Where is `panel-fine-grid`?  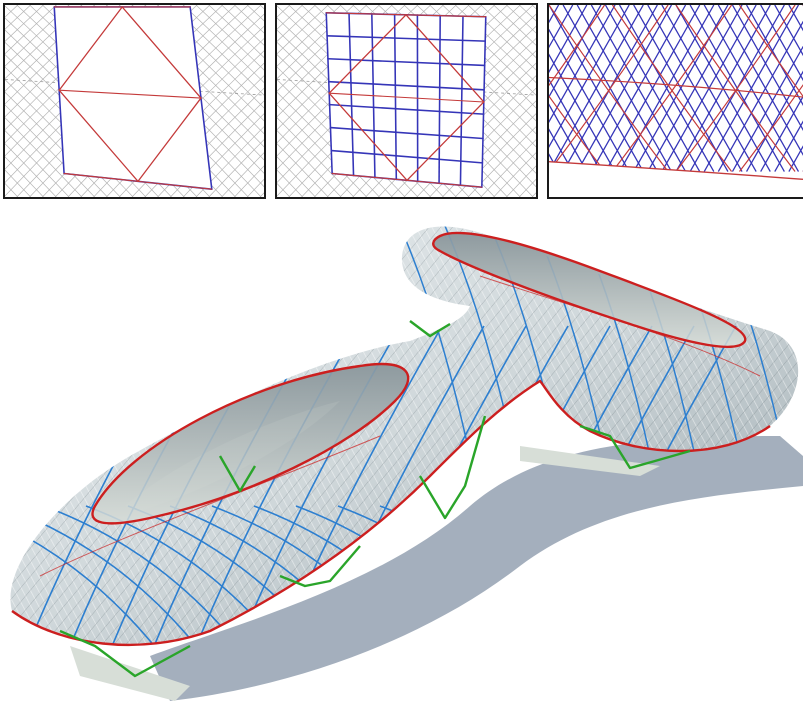 panel-fine-grid is located at coordinates (675, 101).